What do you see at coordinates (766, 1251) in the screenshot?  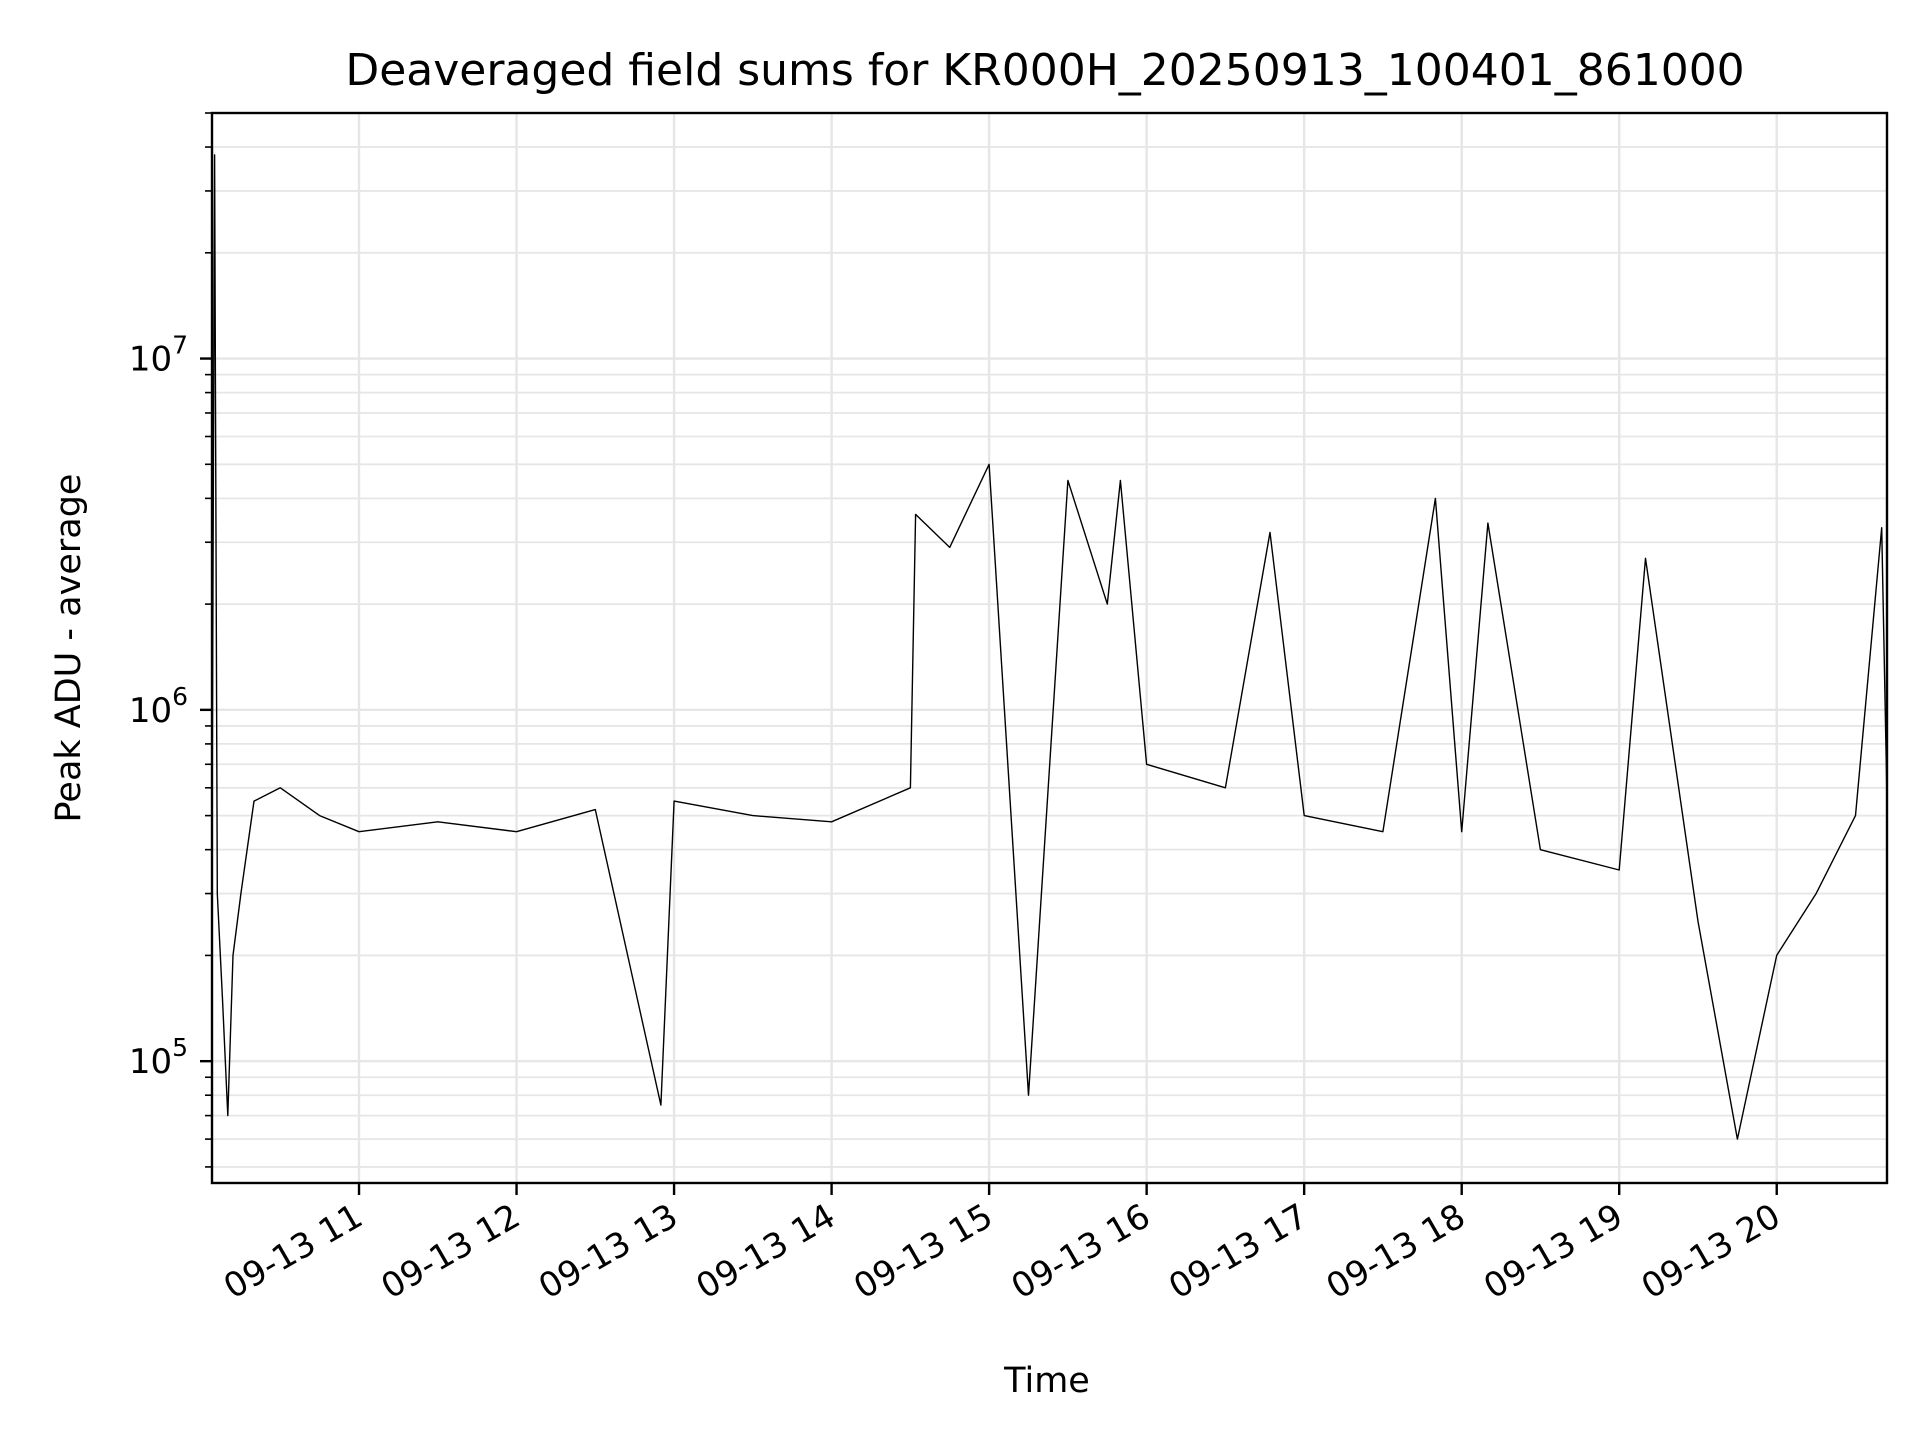 I see `x-tick-label: 09-13 14` at bounding box center [766, 1251].